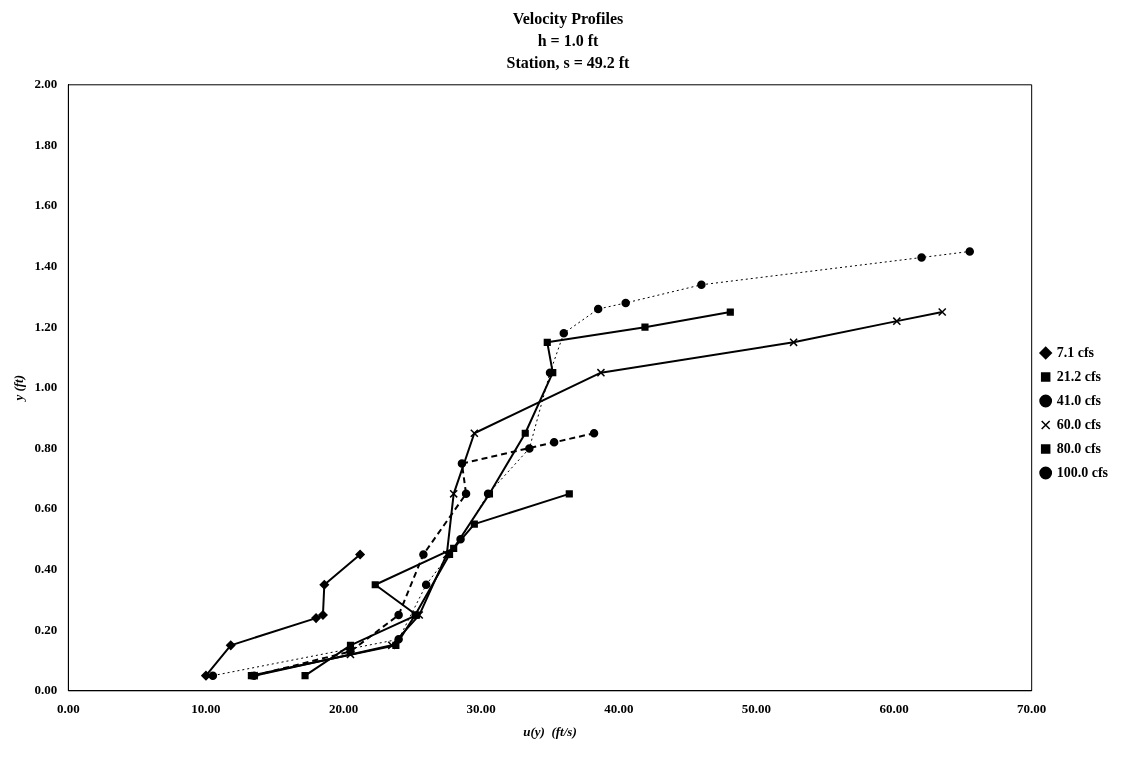  What do you see at coordinates (68, 708) in the screenshot?
I see `x-tick-label: 0.00` at bounding box center [68, 708].